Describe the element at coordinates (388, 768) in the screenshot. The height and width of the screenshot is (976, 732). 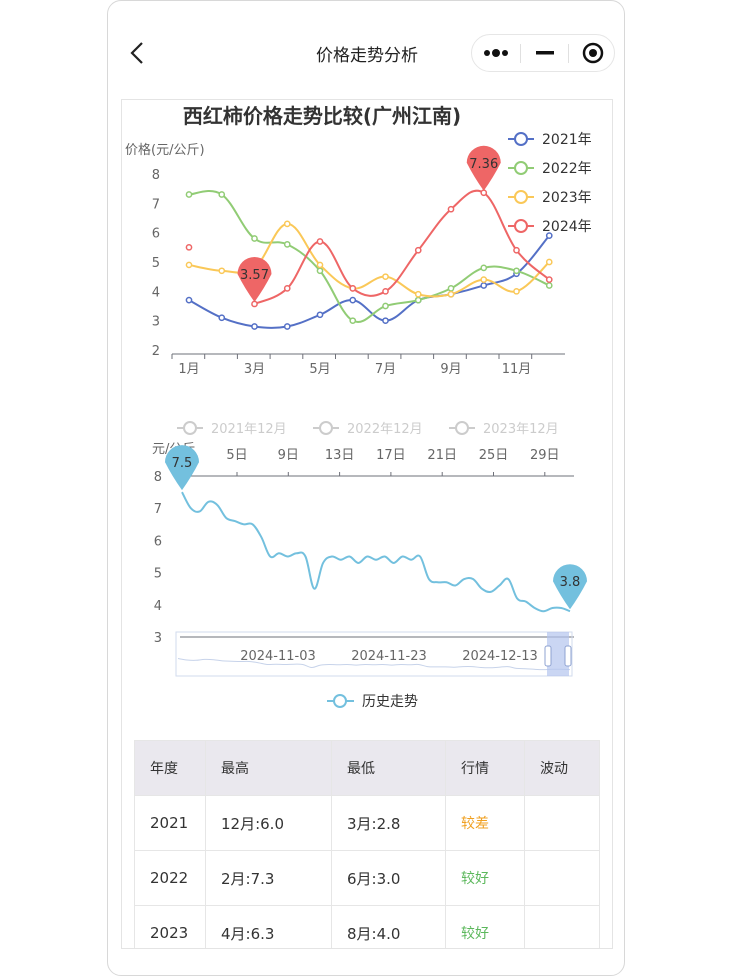
I see `header-low: 最低` at that location.